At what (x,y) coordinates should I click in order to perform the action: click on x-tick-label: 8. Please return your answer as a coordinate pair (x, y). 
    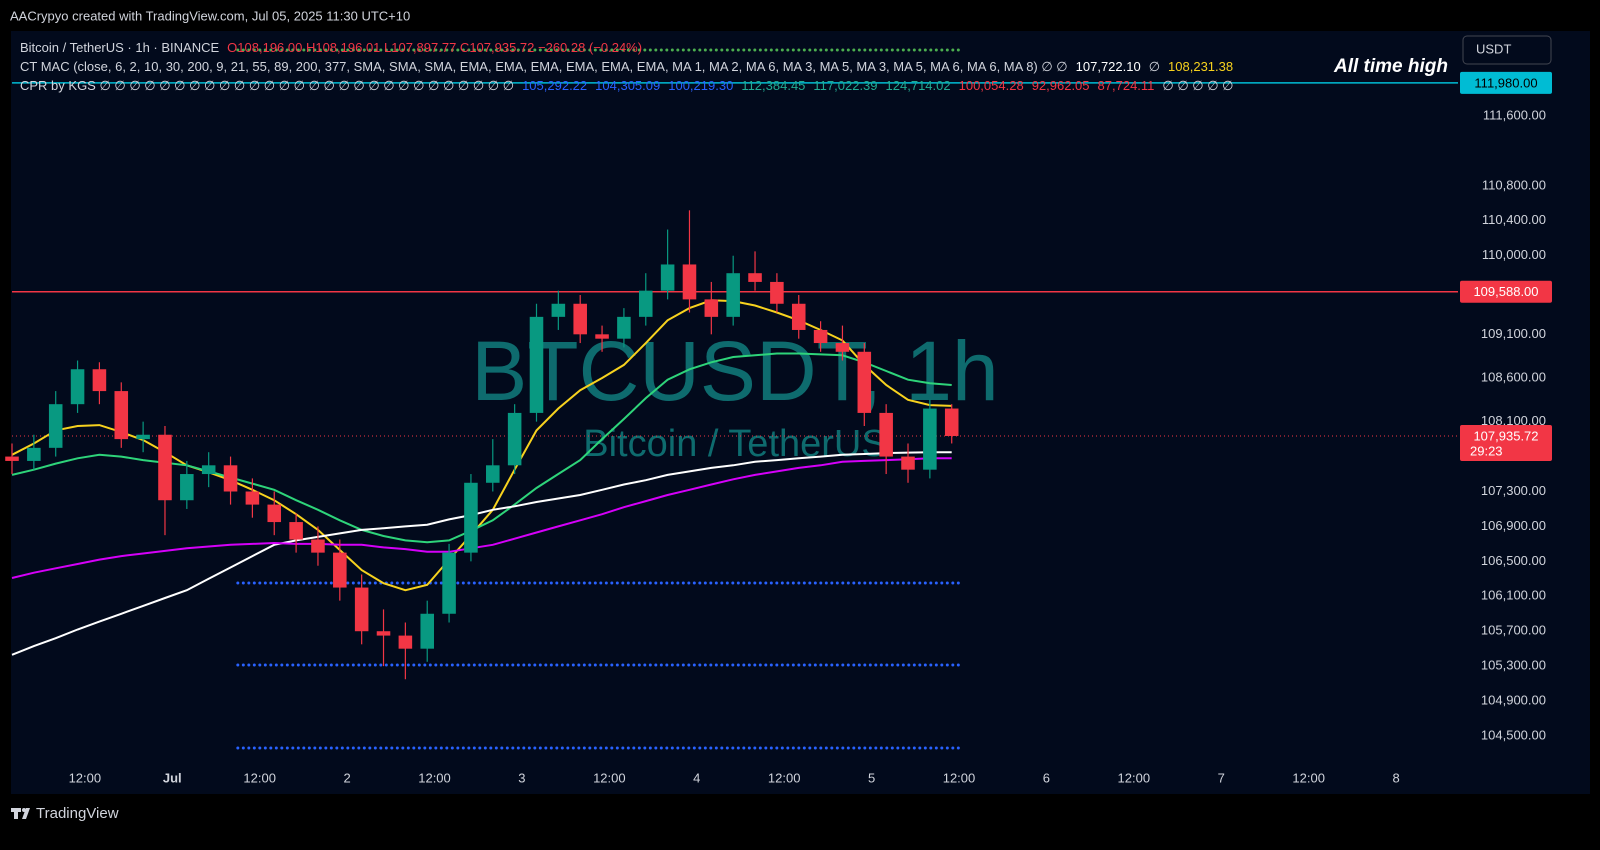
    Looking at the image, I should click on (1395, 777).